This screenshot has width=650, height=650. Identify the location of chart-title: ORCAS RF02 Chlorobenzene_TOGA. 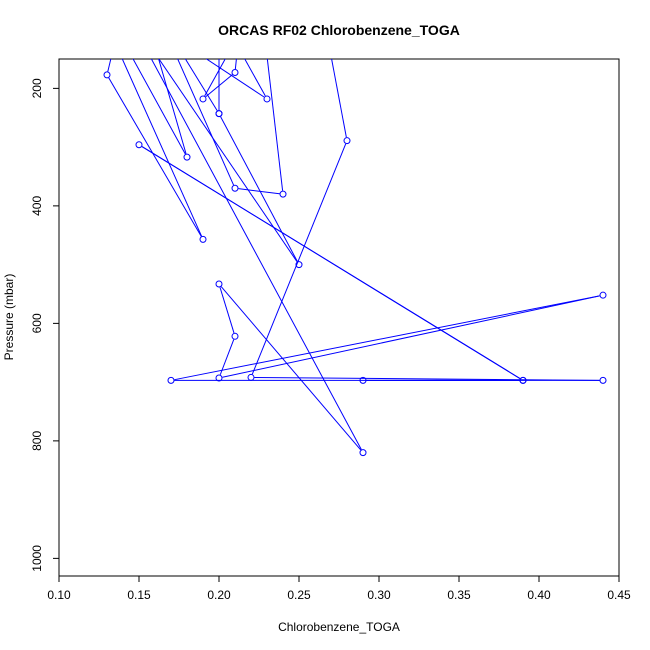
(339, 30).